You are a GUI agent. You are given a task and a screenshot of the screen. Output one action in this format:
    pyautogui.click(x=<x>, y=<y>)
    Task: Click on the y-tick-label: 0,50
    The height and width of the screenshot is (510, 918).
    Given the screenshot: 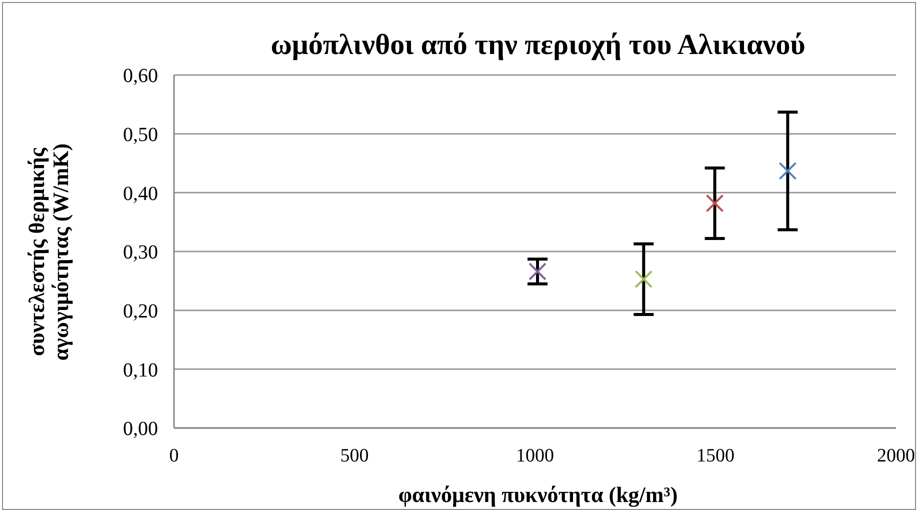 What is the action you would take?
    pyautogui.click(x=140, y=135)
    